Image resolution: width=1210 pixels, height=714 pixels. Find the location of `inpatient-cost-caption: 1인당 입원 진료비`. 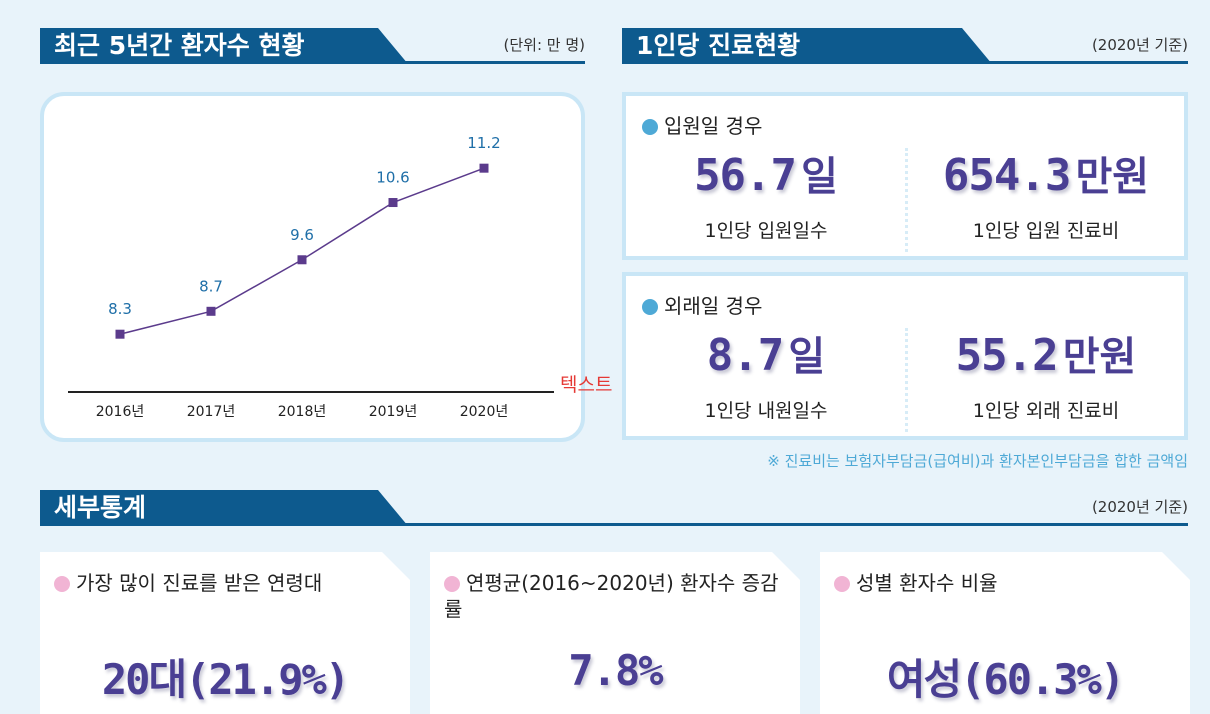

inpatient-cost-caption: 1인당 입원 진료비 is located at coordinates (1046, 231).